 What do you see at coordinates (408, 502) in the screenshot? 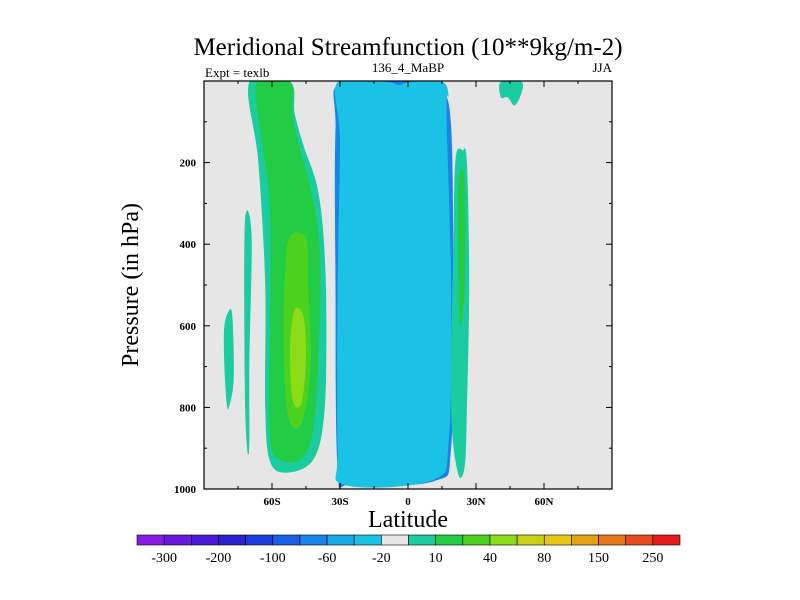
I see `x-tick-label: 0` at bounding box center [408, 502].